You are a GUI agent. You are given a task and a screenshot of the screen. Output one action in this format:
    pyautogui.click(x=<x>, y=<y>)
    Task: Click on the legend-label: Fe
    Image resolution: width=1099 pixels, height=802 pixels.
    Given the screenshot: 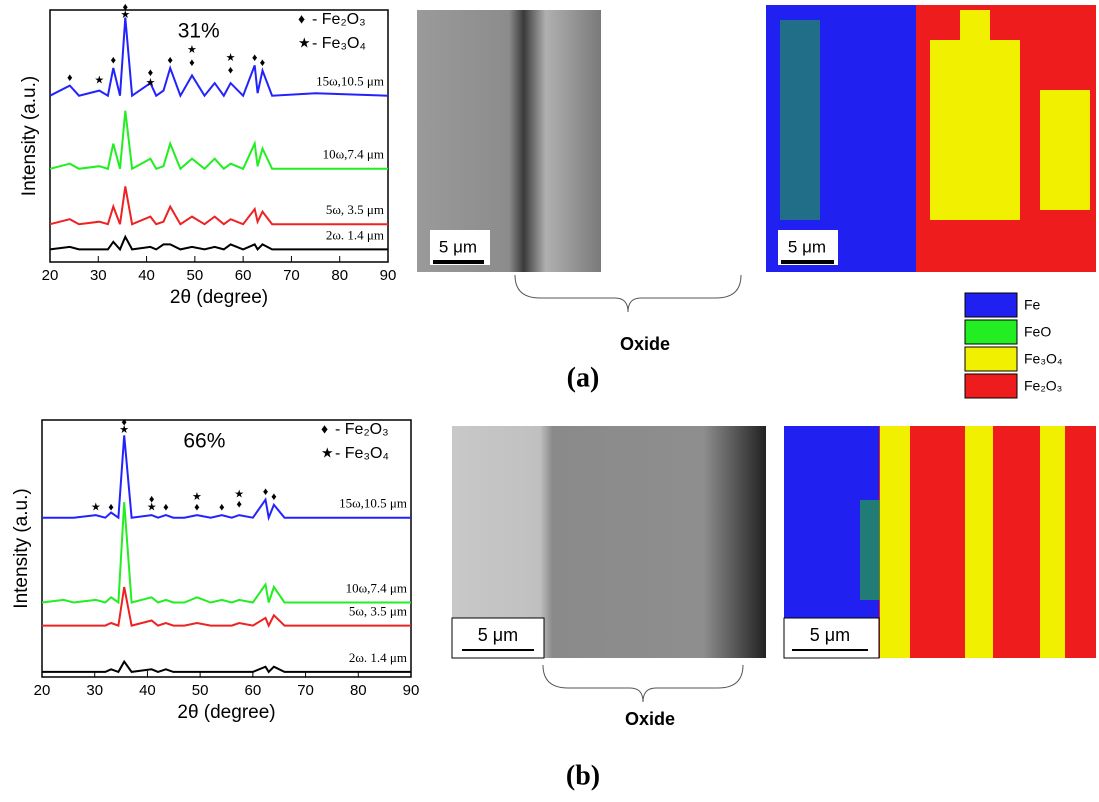 What is the action you would take?
    pyautogui.click(x=1032, y=305)
    